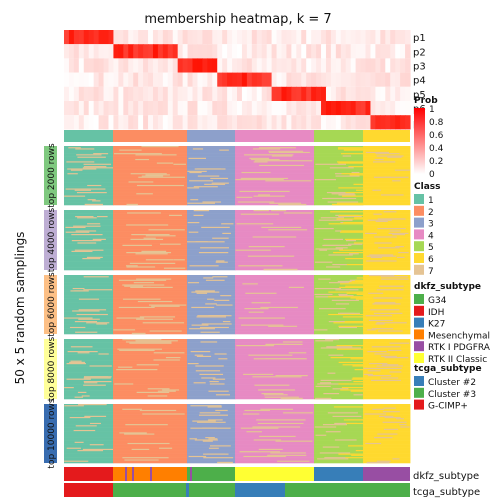 The image size is (504, 504). What do you see at coordinates (436, 162) in the screenshot?
I see `legend-prob-tick: 0.2` at bounding box center [436, 162].